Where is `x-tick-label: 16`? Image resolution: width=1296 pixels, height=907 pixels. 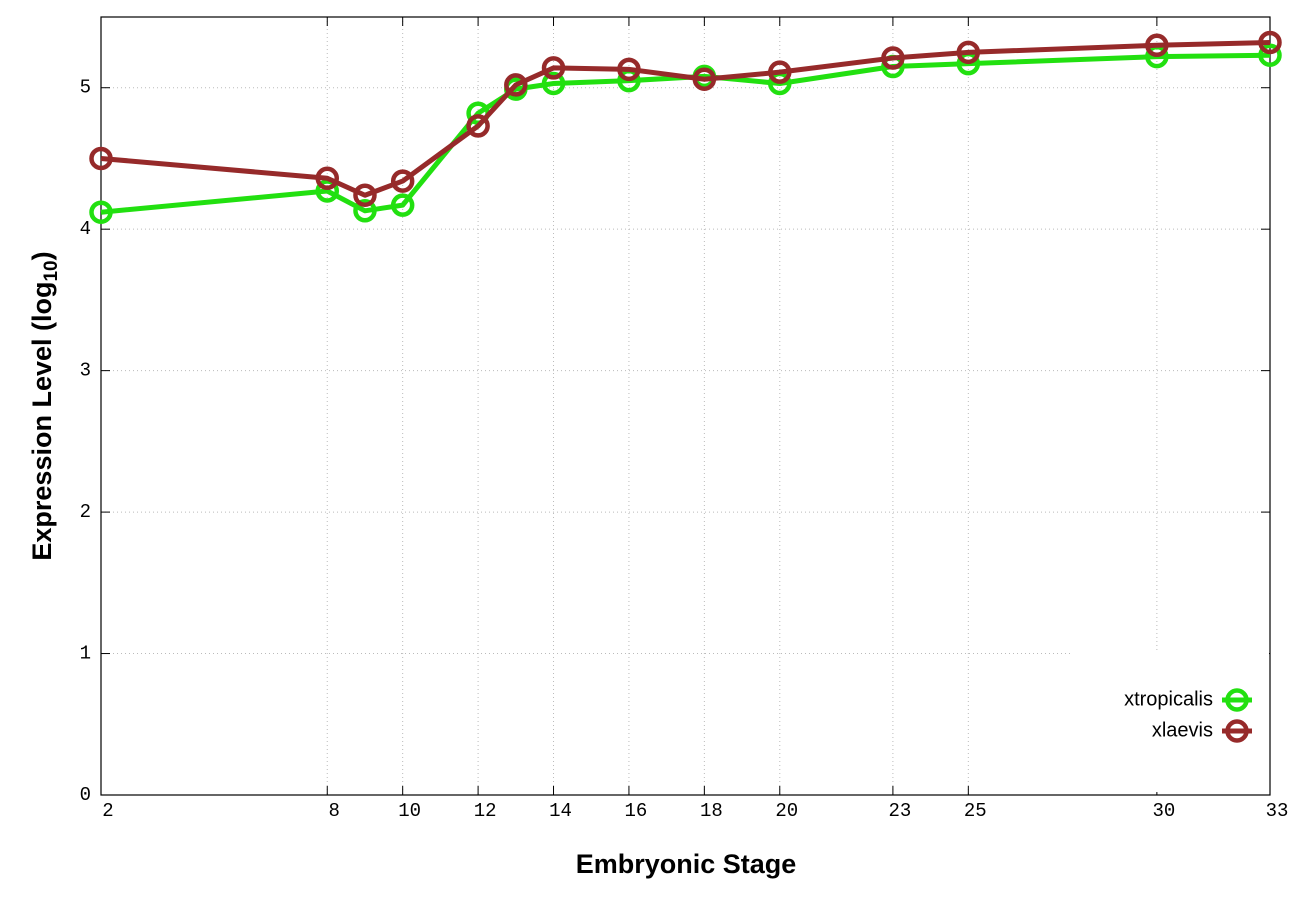
x-tick-label: 16 is located at coordinates (636, 811).